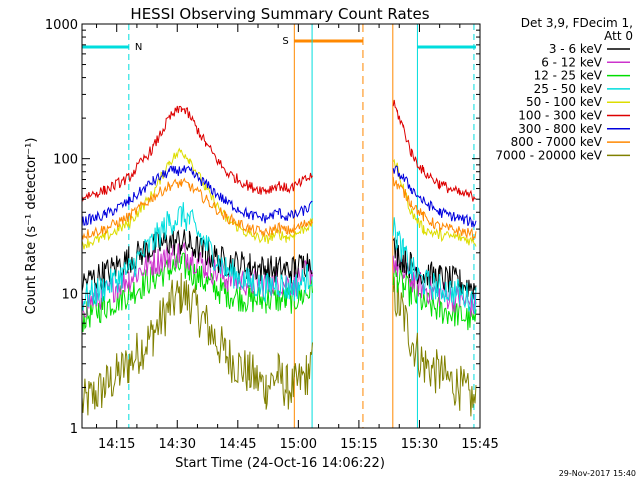  What do you see at coordinates (279, 14) in the screenshot?
I see `chart-title: HESSI Observing Summary Count Rates` at bounding box center [279, 14].